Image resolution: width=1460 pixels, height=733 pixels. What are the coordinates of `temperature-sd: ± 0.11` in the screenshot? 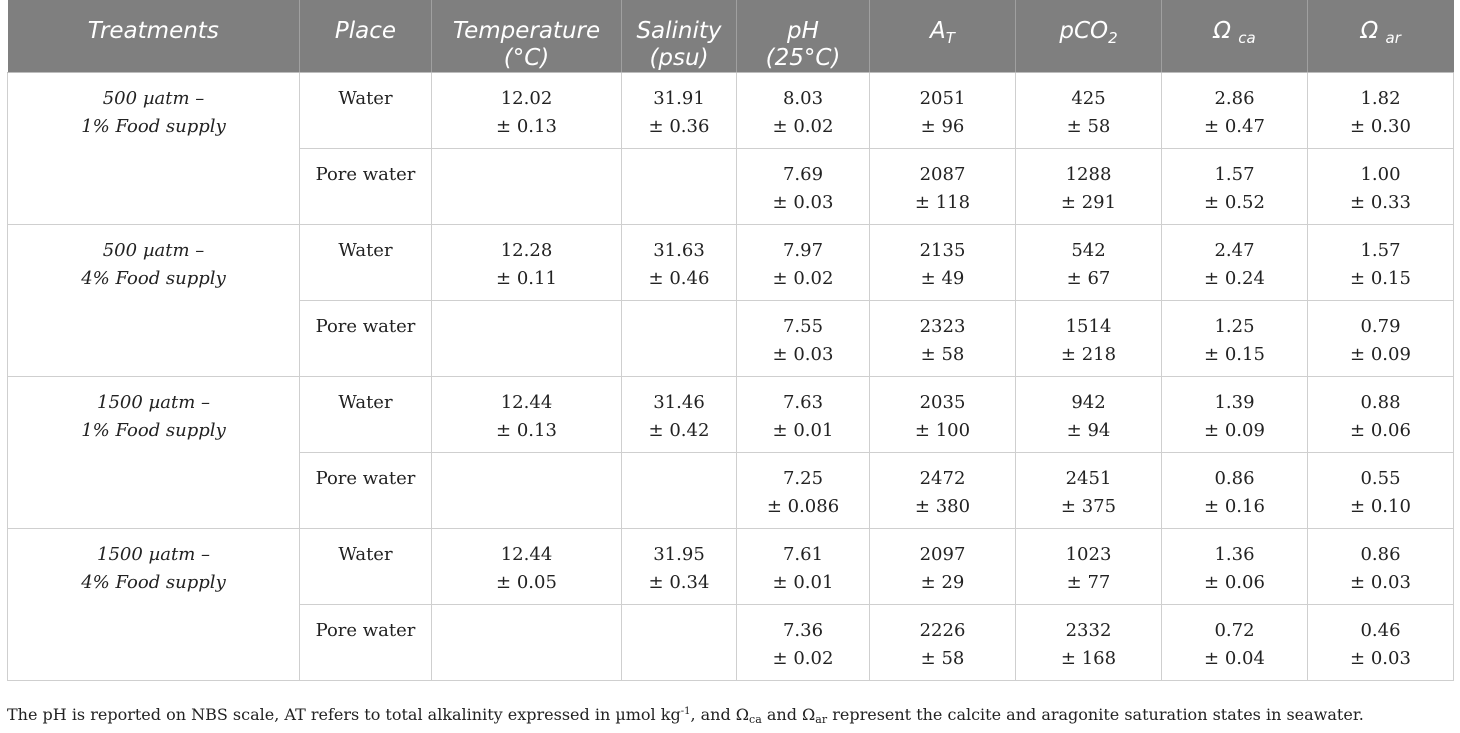 It's located at (526, 278).